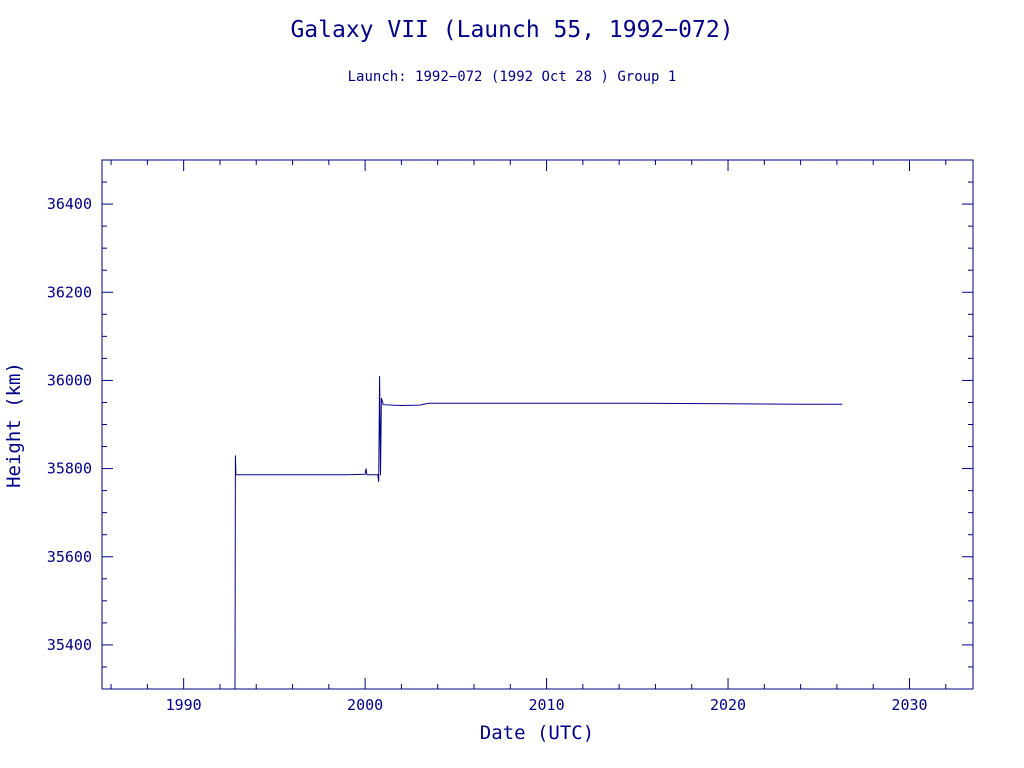 This screenshot has height=768, width=1024. What do you see at coordinates (184, 705) in the screenshot?
I see `x-tick-label: 1990` at bounding box center [184, 705].